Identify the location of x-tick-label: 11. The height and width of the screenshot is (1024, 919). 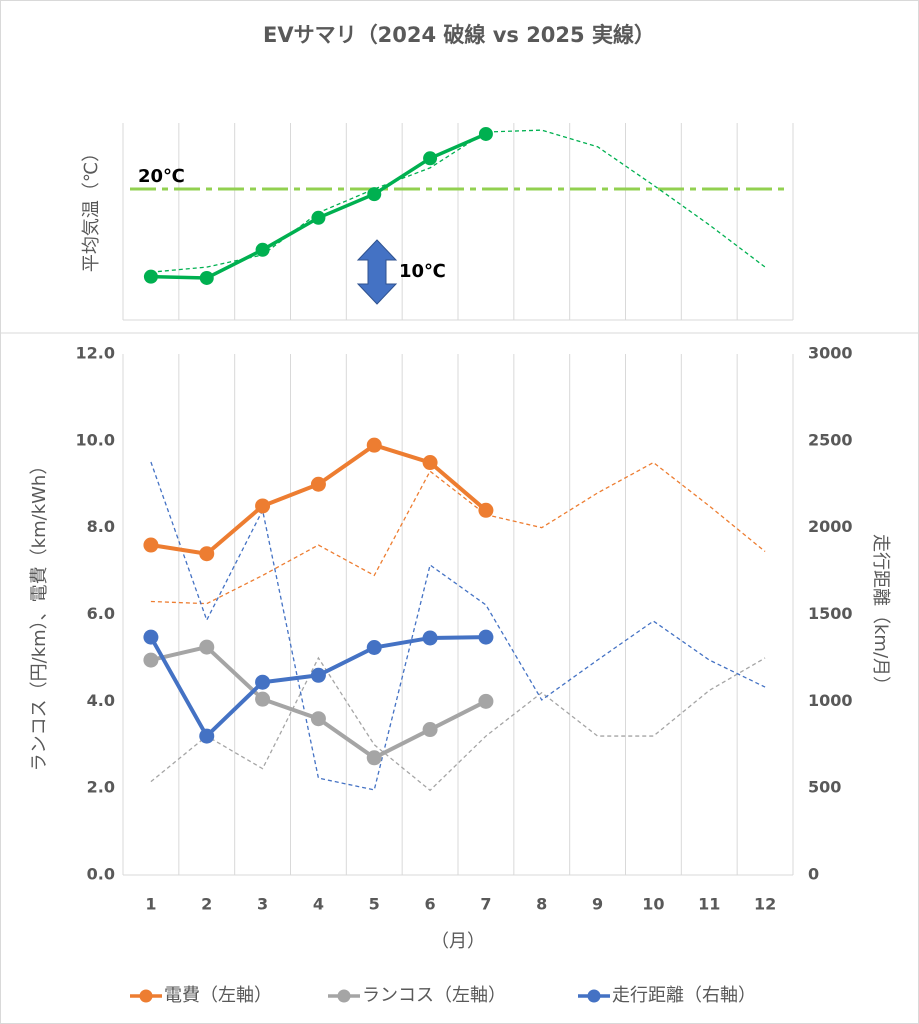
(709, 904).